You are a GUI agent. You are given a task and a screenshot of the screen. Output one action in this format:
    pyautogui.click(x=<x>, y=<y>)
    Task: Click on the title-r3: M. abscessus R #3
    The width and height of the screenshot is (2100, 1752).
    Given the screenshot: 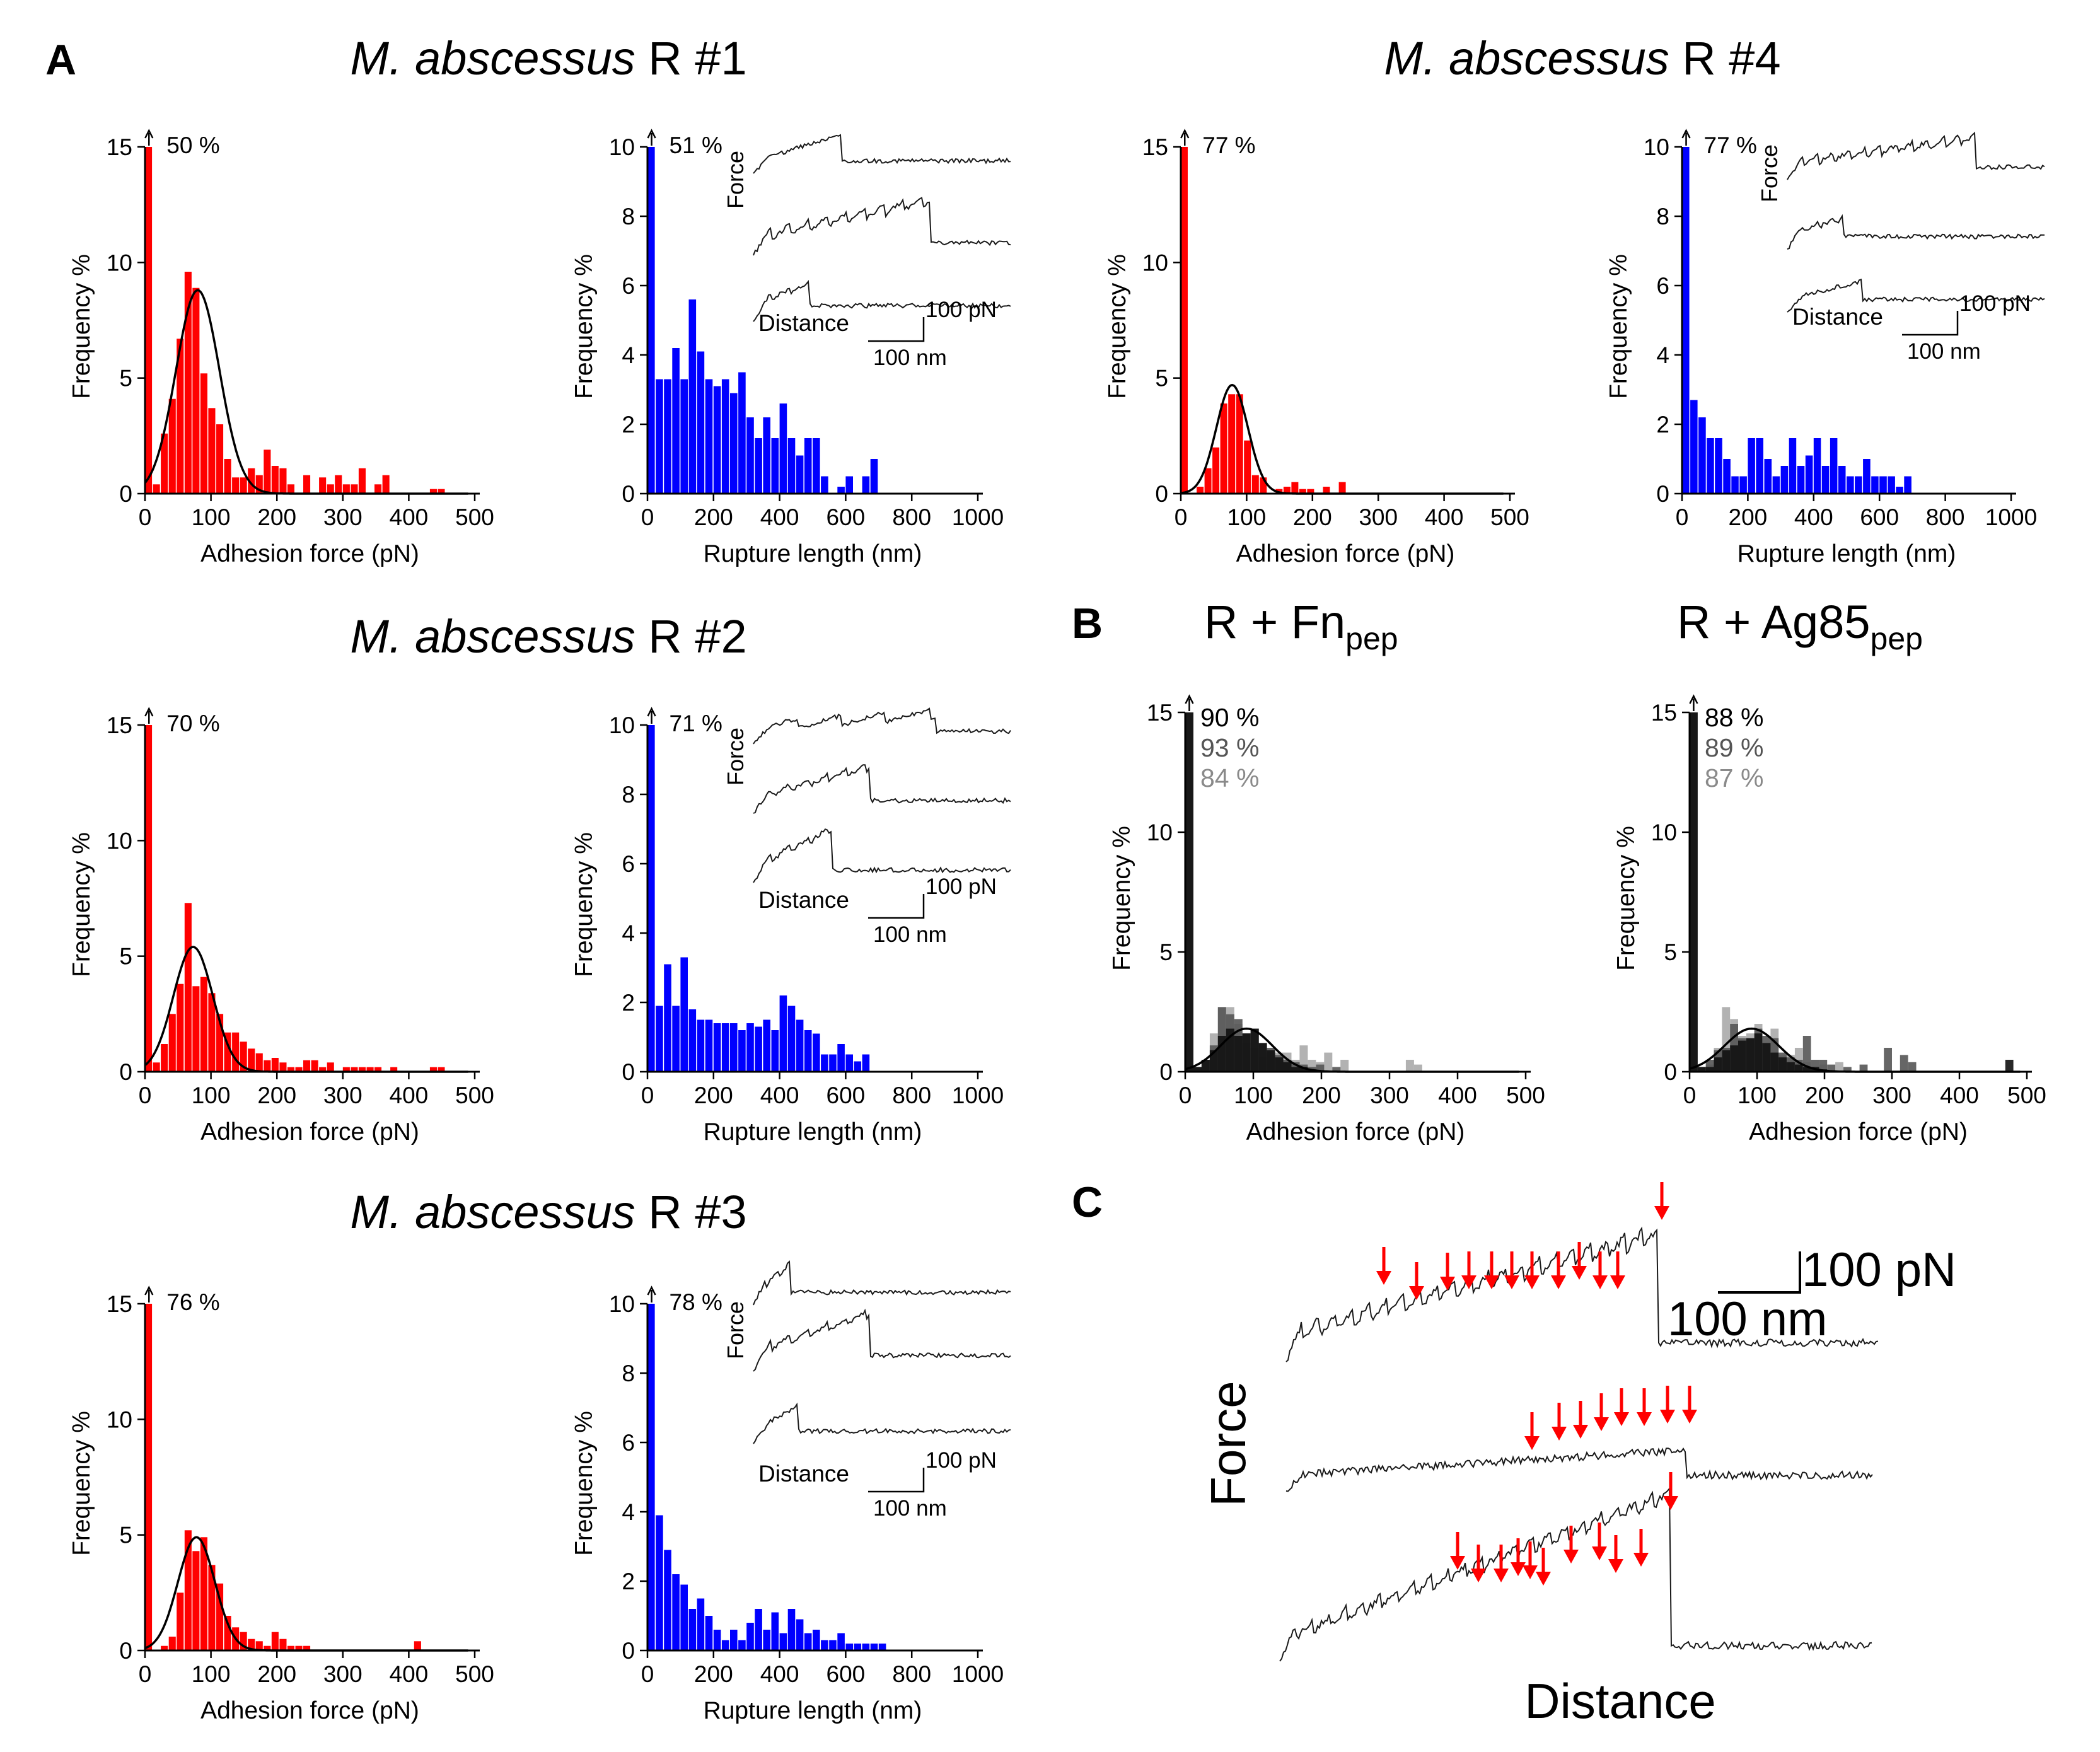 What is the action you would take?
    pyautogui.click(x=548, y=1212)
    